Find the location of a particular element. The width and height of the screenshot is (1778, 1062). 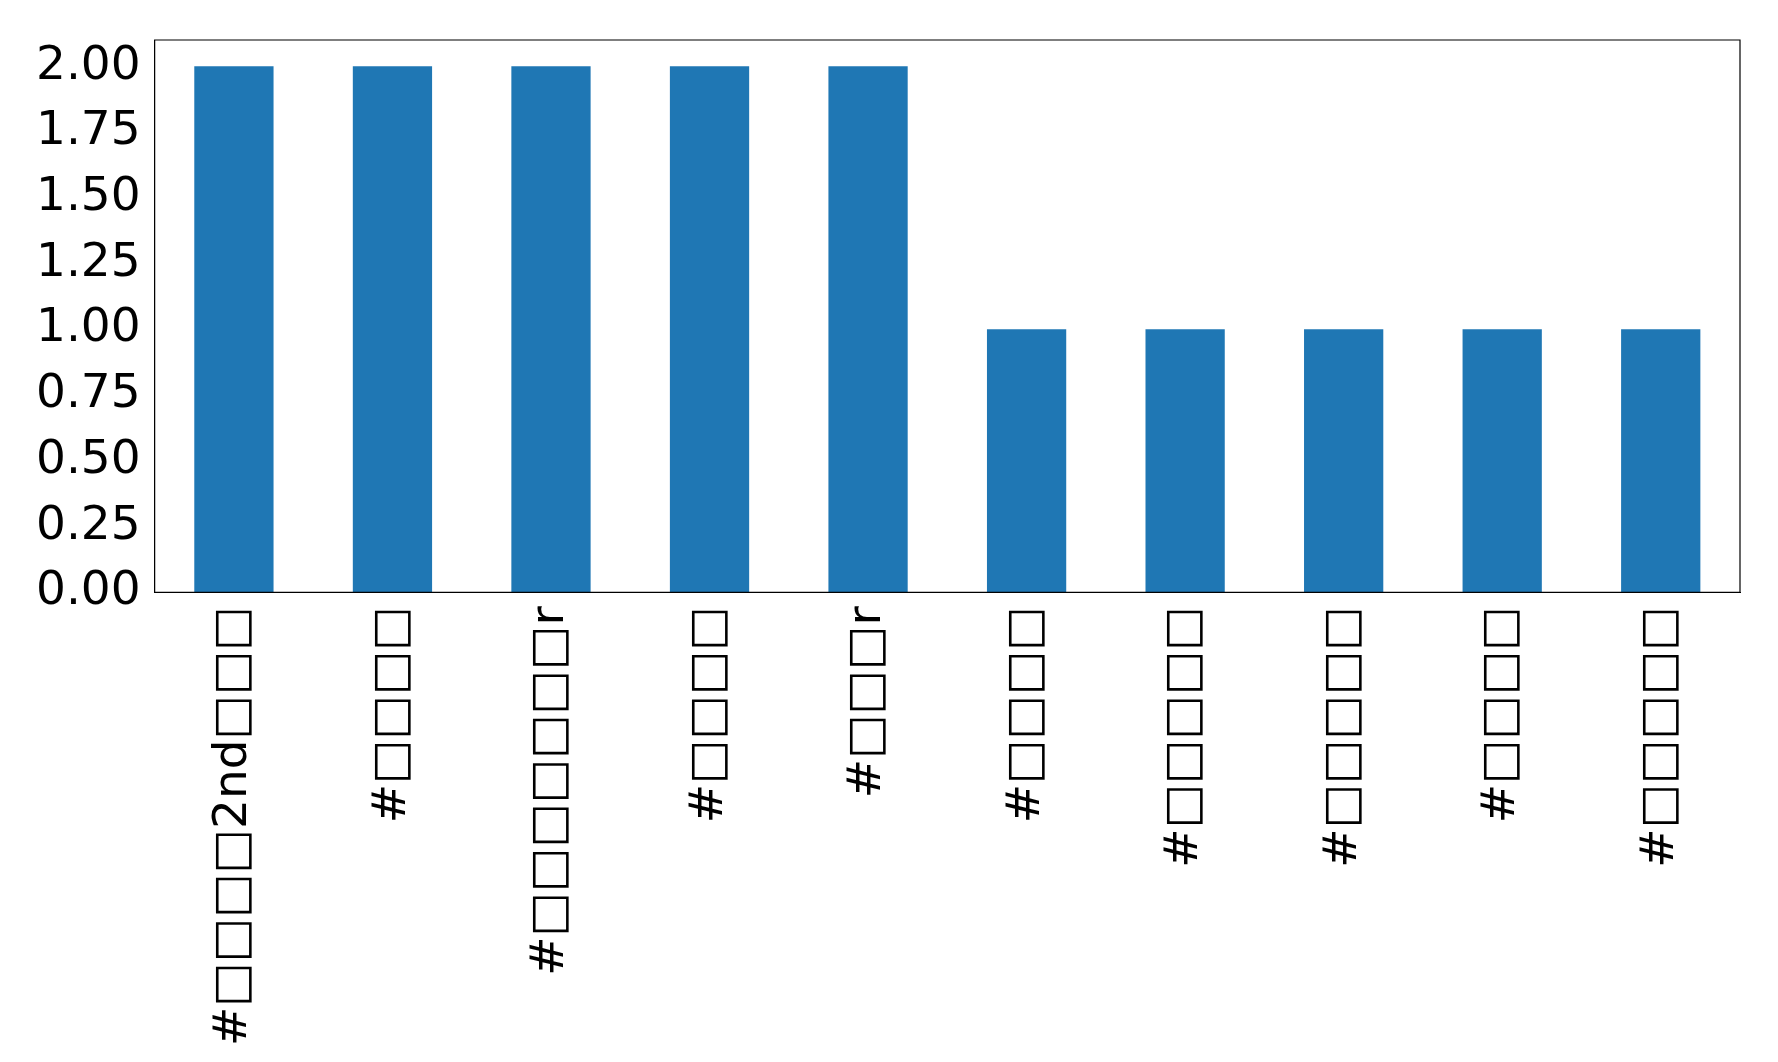

y-tick-label: 1.75 is located at coordinates (88, 128).